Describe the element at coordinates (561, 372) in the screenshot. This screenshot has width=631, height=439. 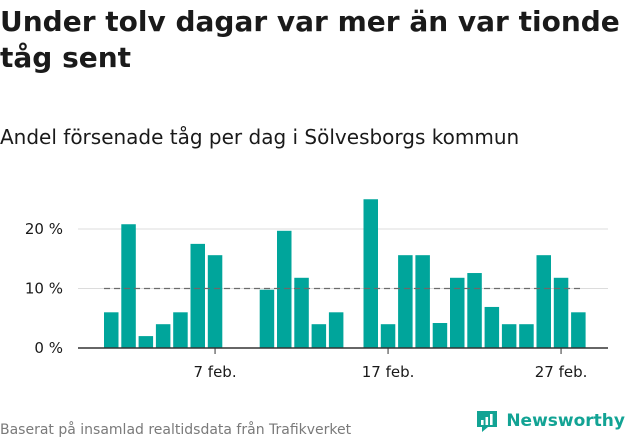
I see `x-tick-label: 27 feb.` at that location.